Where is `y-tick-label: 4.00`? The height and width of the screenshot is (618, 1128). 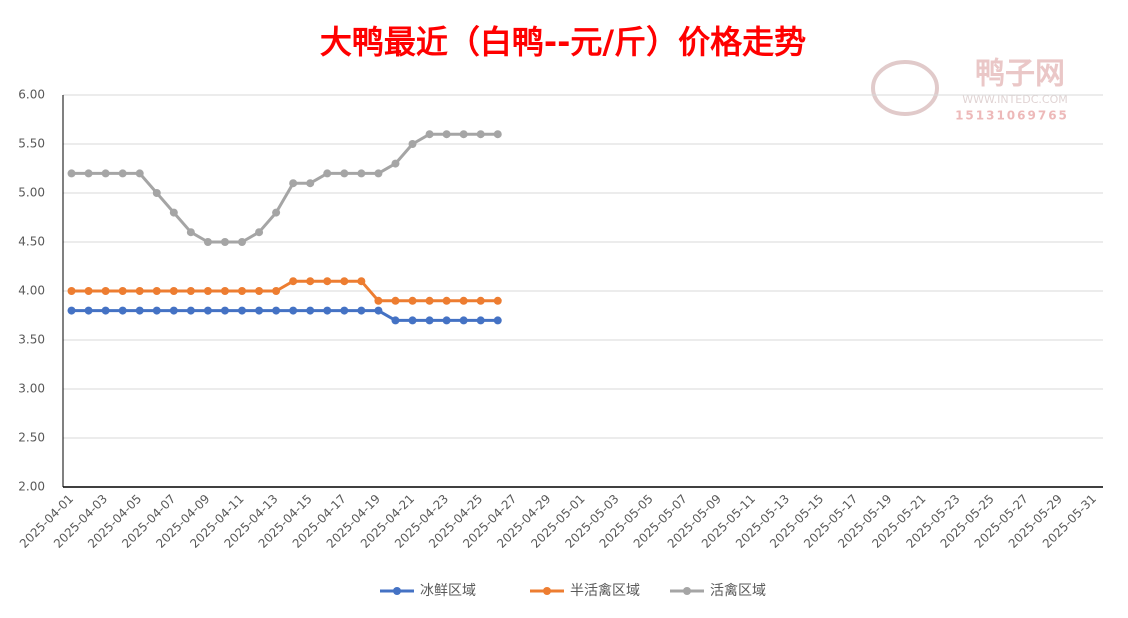
y-tick-label: 4.00 is located at coordinates (31, 291).